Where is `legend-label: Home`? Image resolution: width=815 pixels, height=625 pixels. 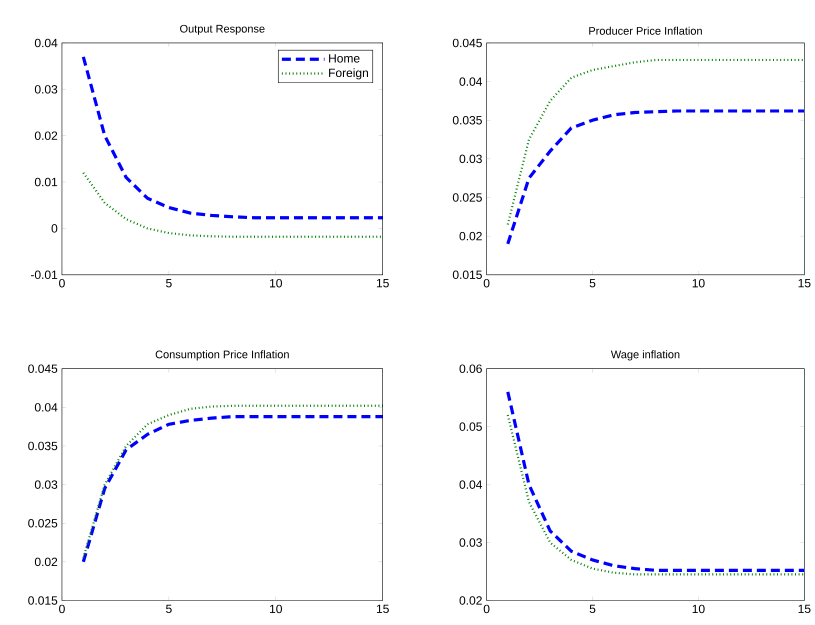
legend-label: Home is located at coordinates (344, 58).